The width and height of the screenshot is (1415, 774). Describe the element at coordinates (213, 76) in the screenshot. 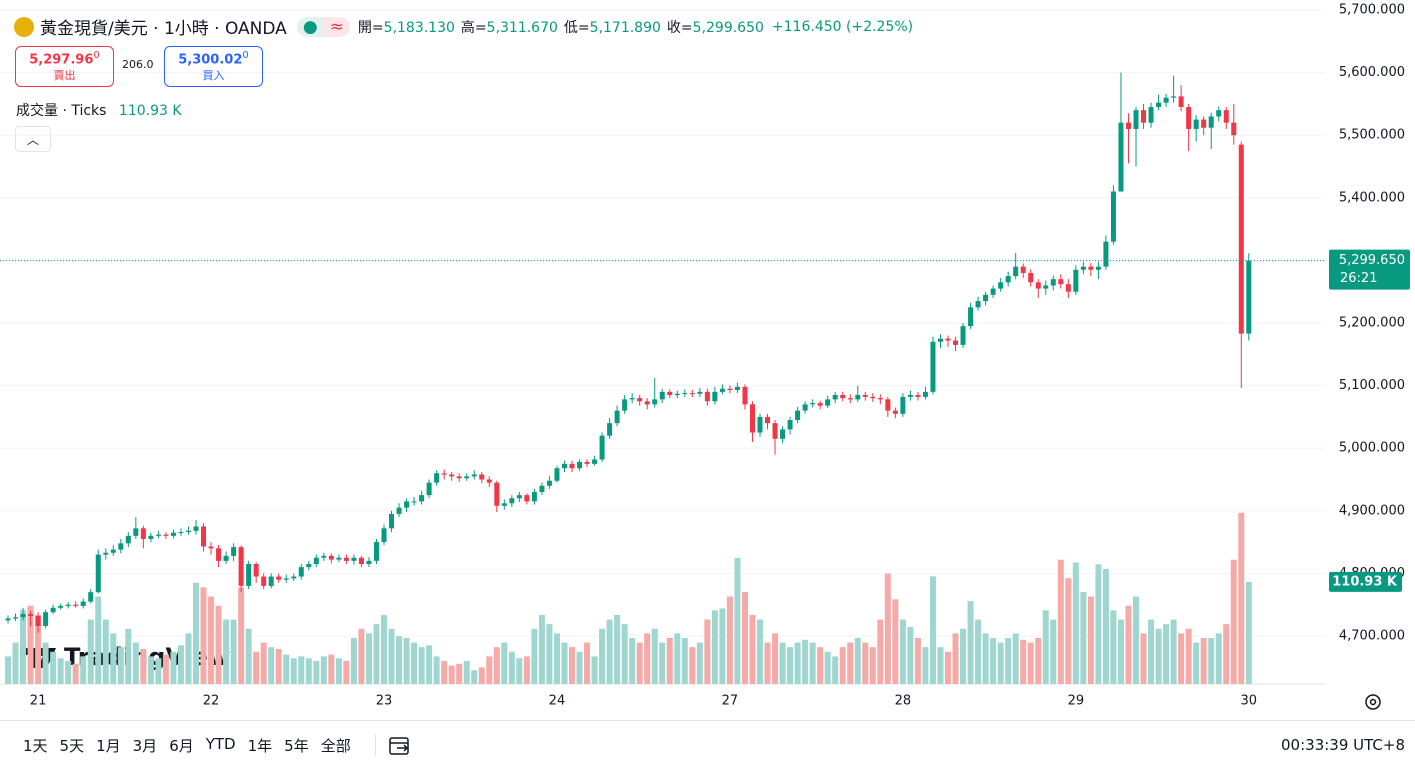

I see `buy-label: 買入` at that location.